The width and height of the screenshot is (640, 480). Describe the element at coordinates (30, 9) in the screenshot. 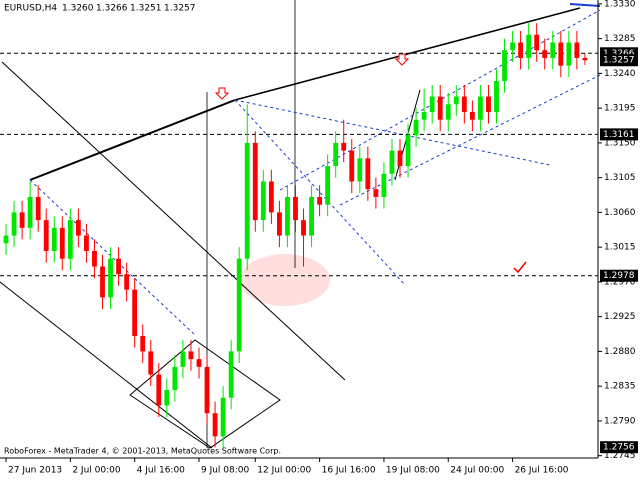

I see `symbol: EURUSD,H4` at that location.